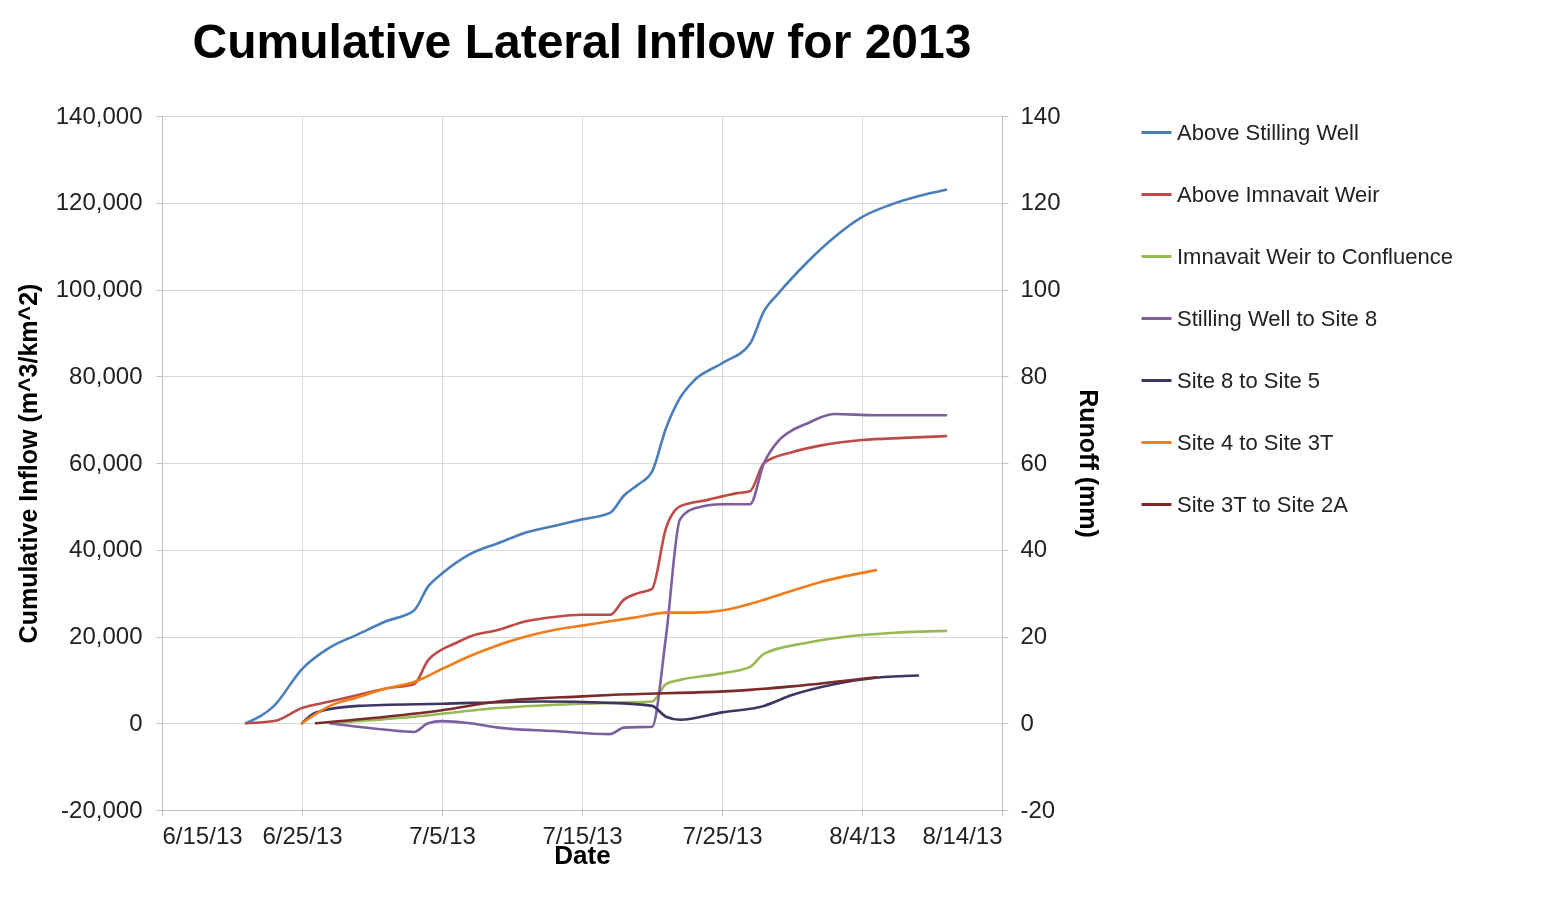 Image resolution: width=1542 pixels, height=910 pixels. I want to click on legend-label: Above Stilling Well, so click(1268, 132).